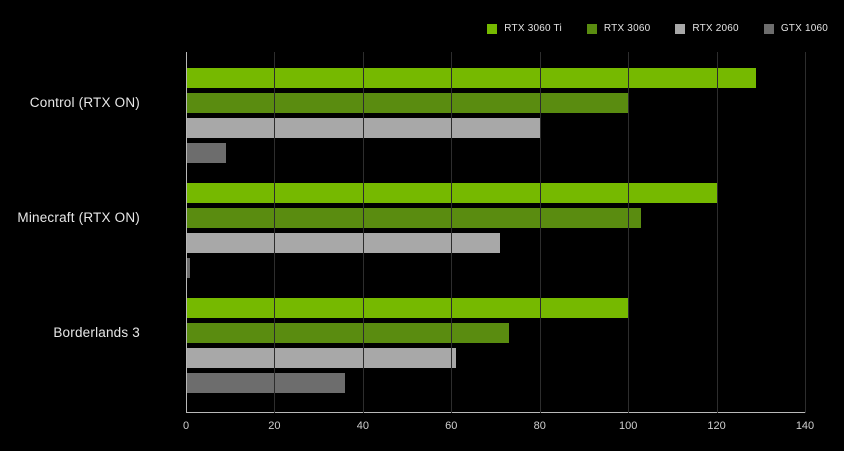 The width and height of the screenshot is (844, 451). I want to click on category-label-minecraft-rtx-on: Minecraft (RTX ON), so click(78, 217).